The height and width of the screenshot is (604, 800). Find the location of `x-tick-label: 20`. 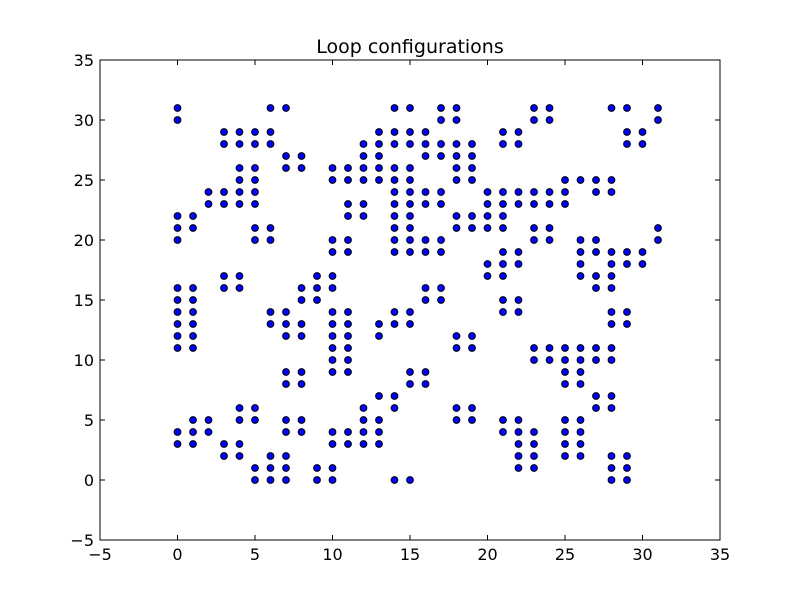

x-tick-label: 20 is located at coordinates (487, 554).